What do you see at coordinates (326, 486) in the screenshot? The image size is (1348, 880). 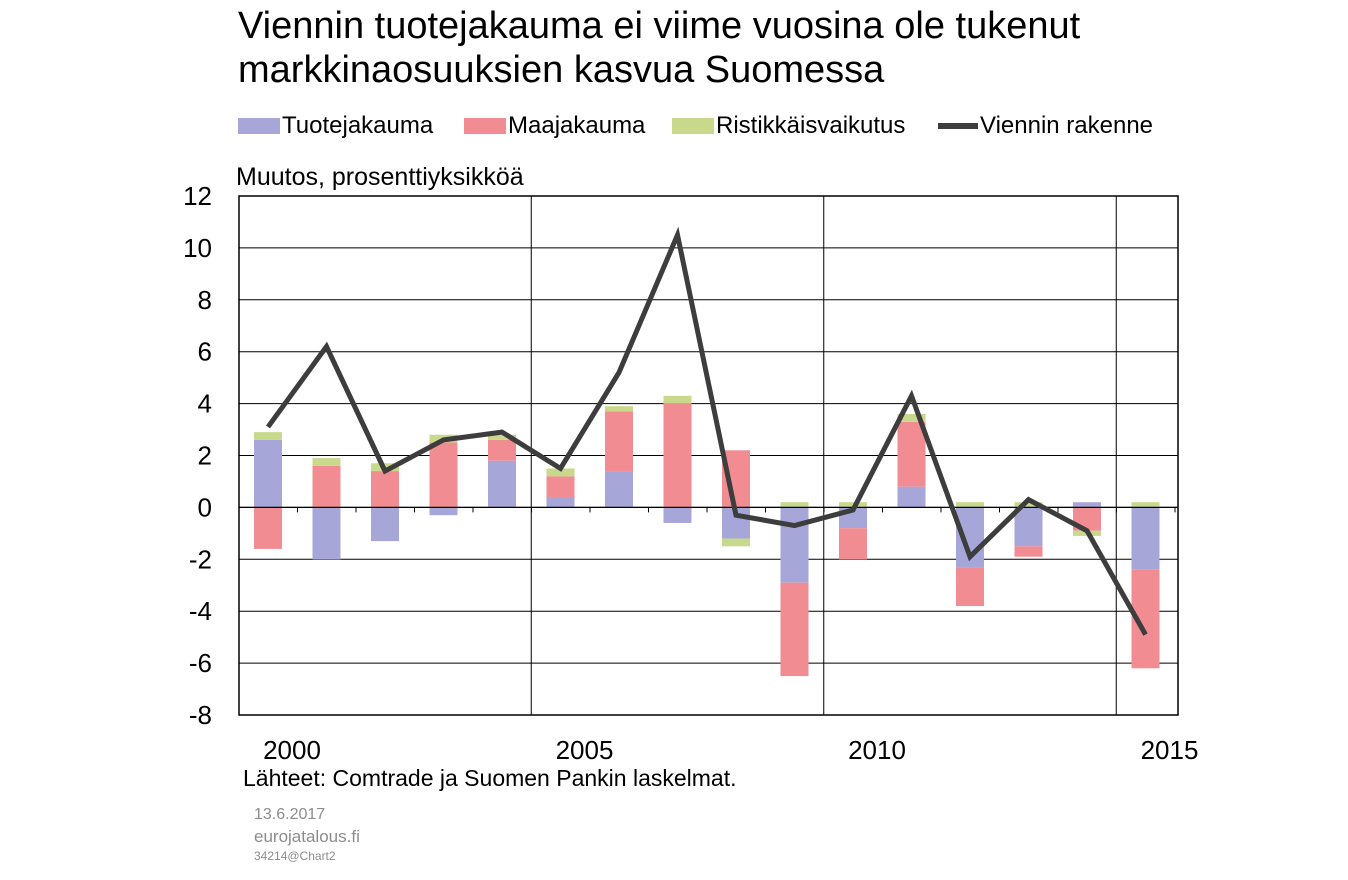 I see `bar-maajakauma-2001` at bounding box center [326, 486].